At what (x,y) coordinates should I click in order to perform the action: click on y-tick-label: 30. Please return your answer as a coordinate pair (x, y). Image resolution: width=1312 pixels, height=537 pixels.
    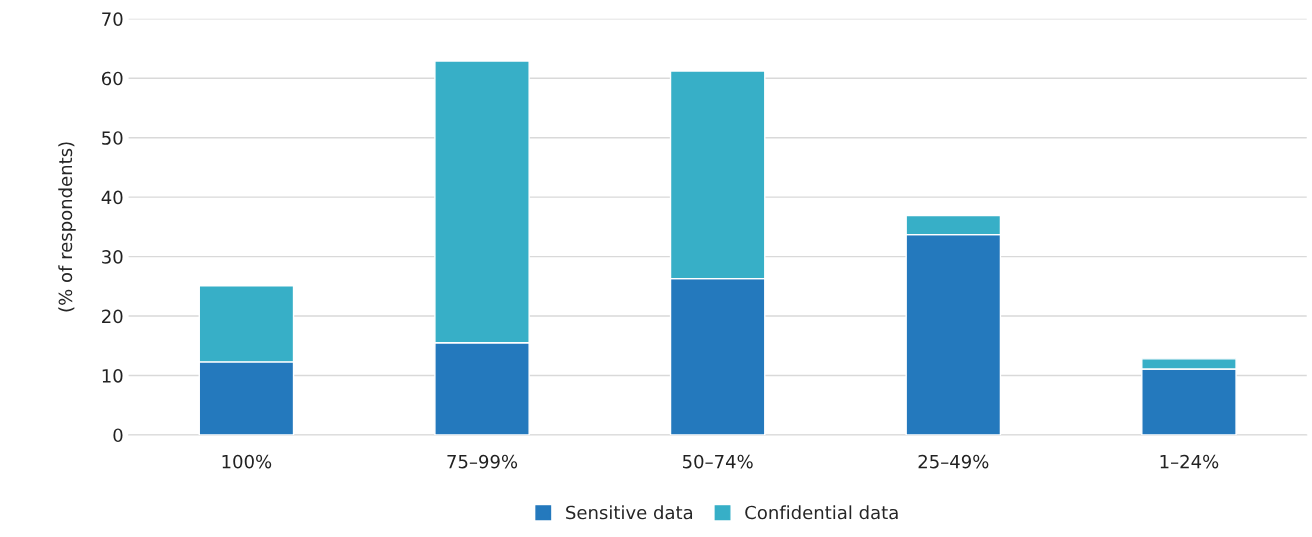
    Looking at the image, I should click on (112, 257).